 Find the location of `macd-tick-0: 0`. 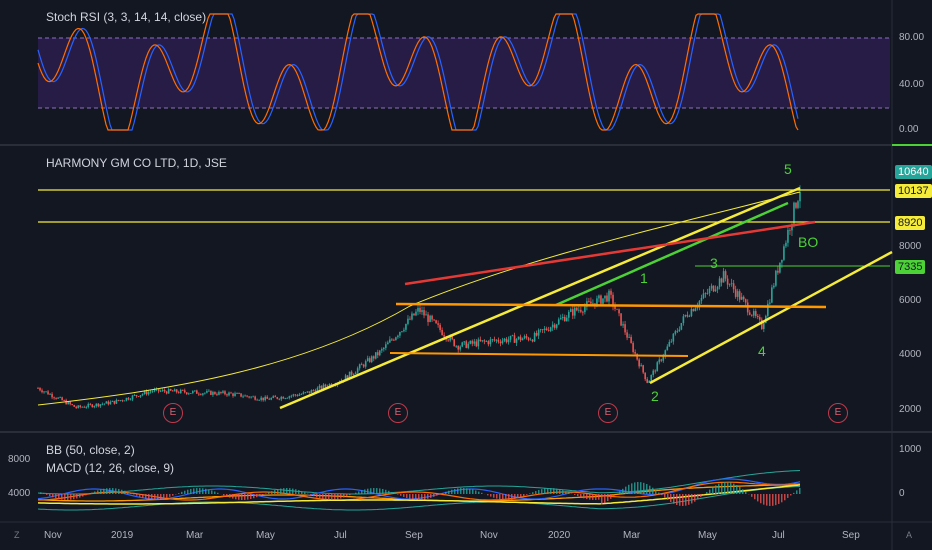

macd-tick-0: 0 is located at coordinates (902, 493).